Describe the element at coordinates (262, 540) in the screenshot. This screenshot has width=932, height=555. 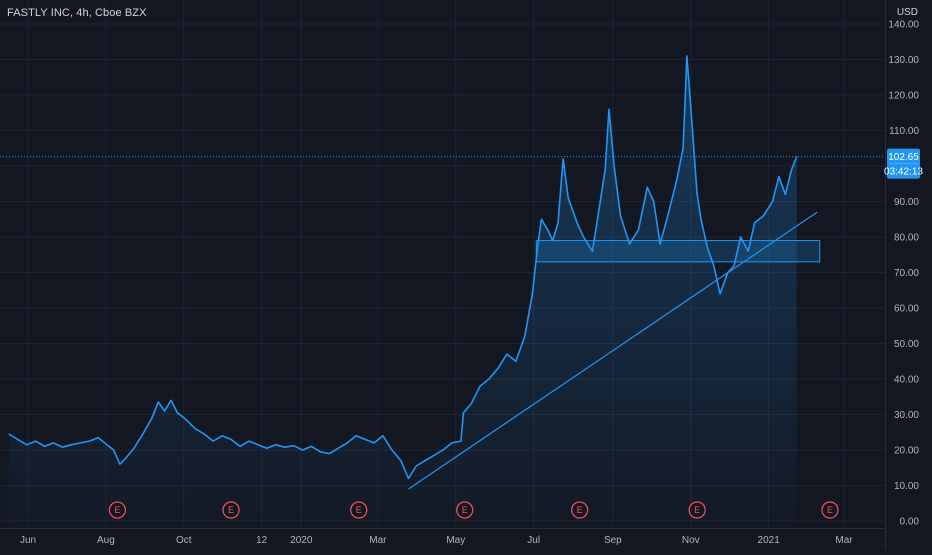
I see `x-tick-label: 12` at that location.